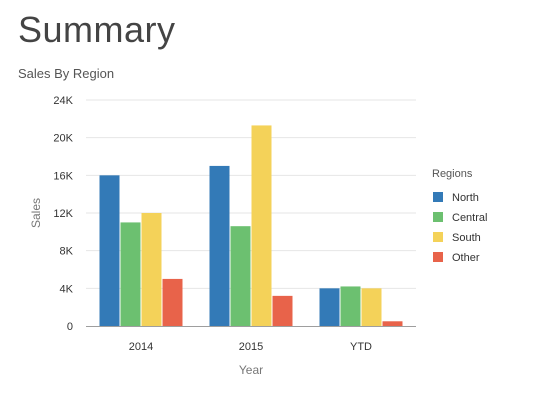 This screenshot has height=405, width=539. I want to click on legend-label-south: South, so click(466, 238).